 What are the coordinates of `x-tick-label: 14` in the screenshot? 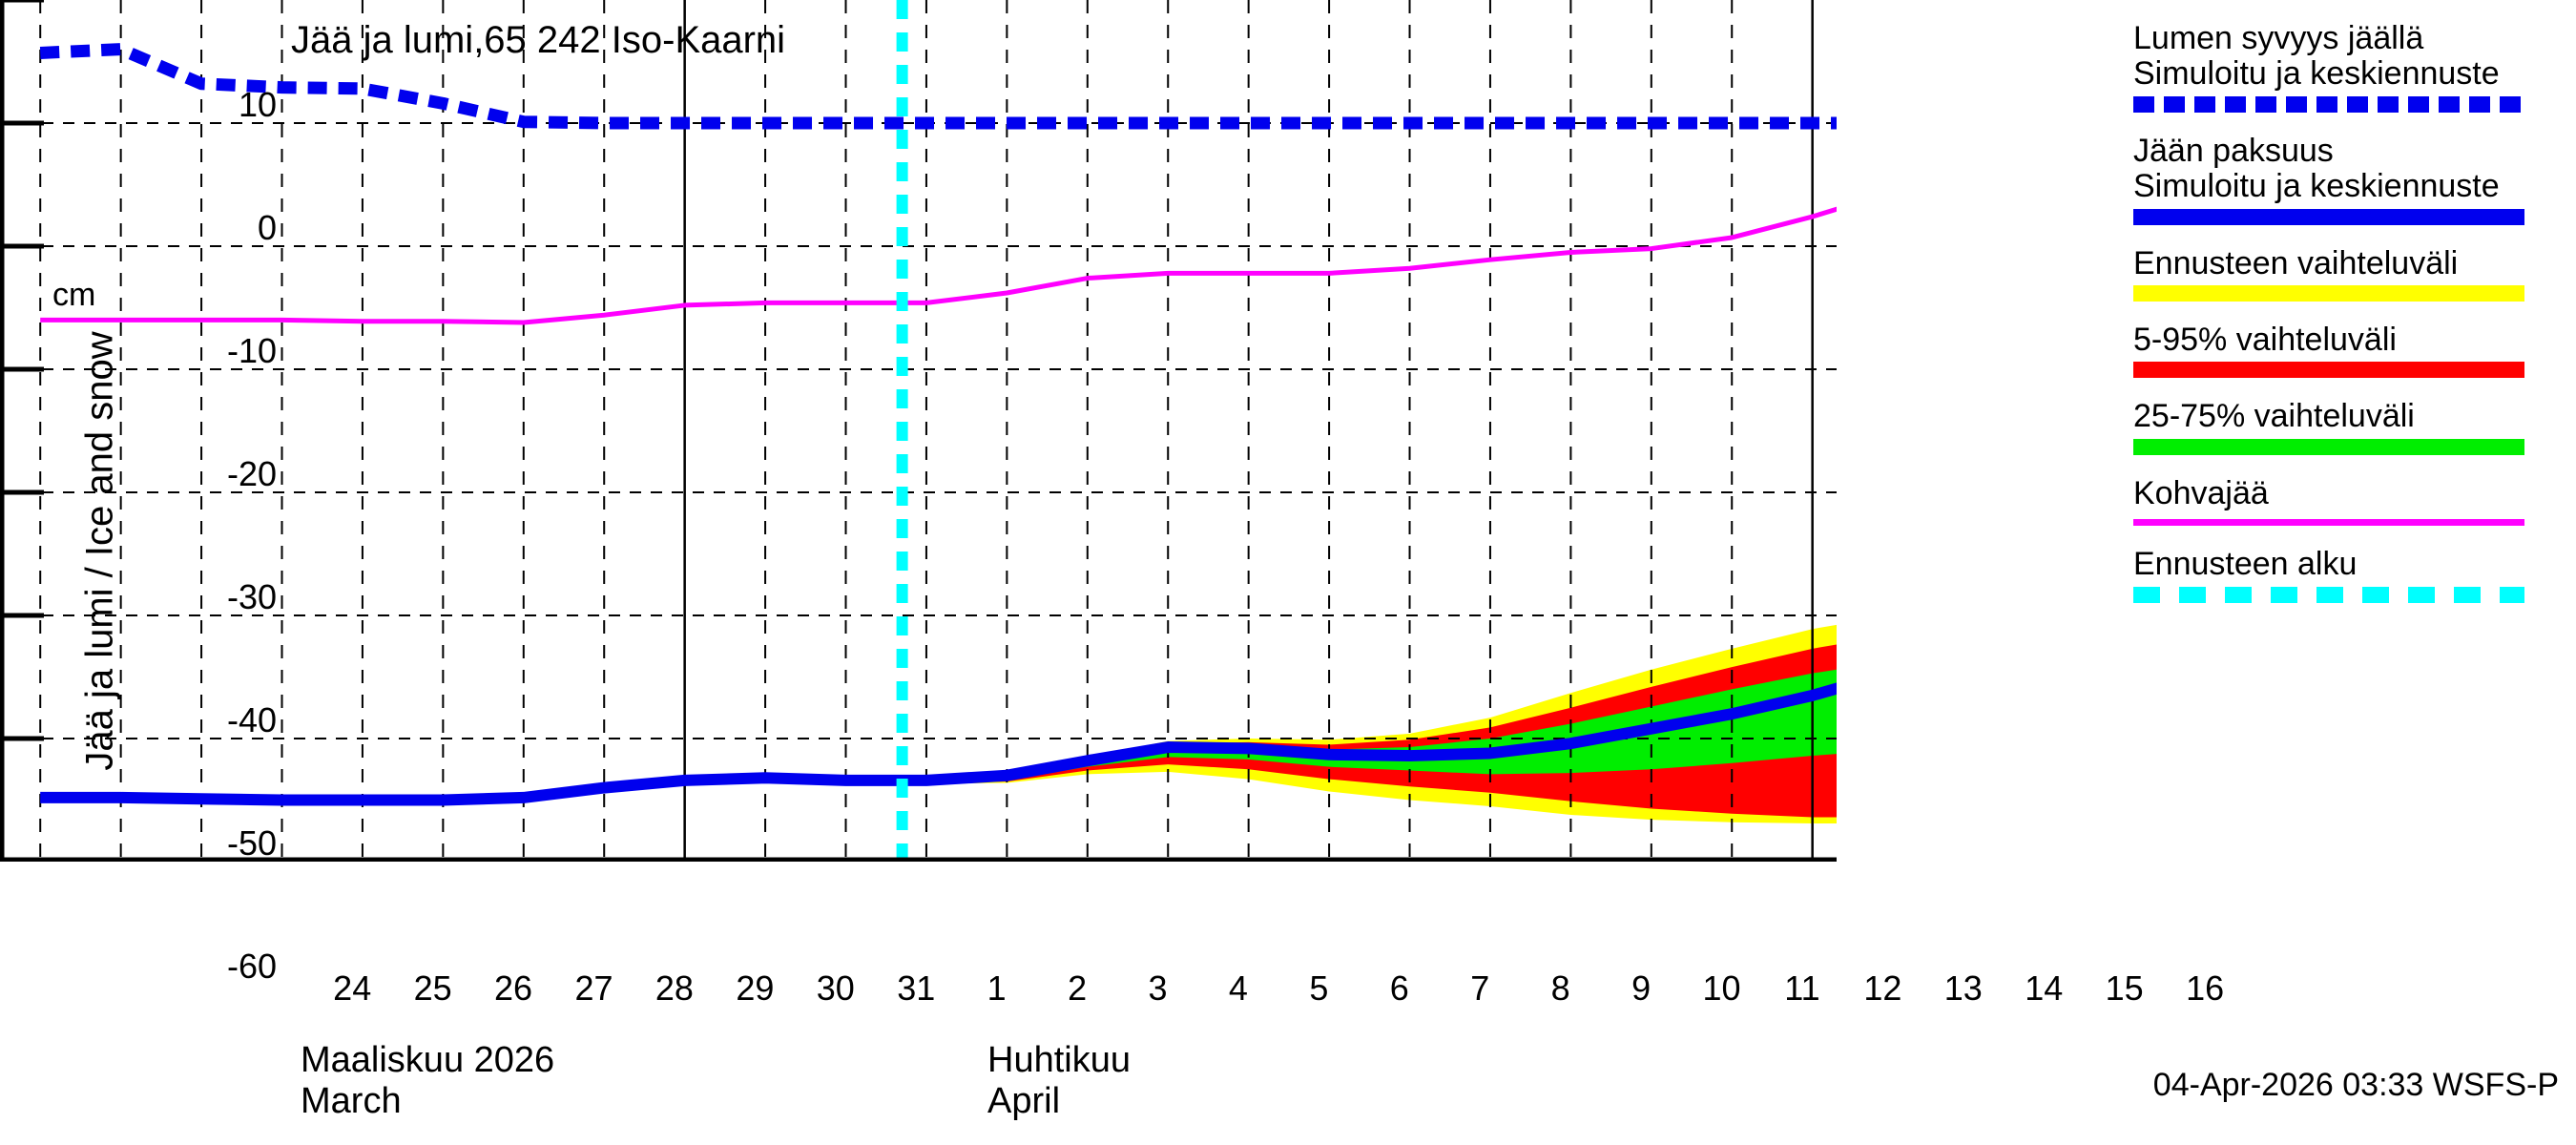 It's located at (2044, 988).